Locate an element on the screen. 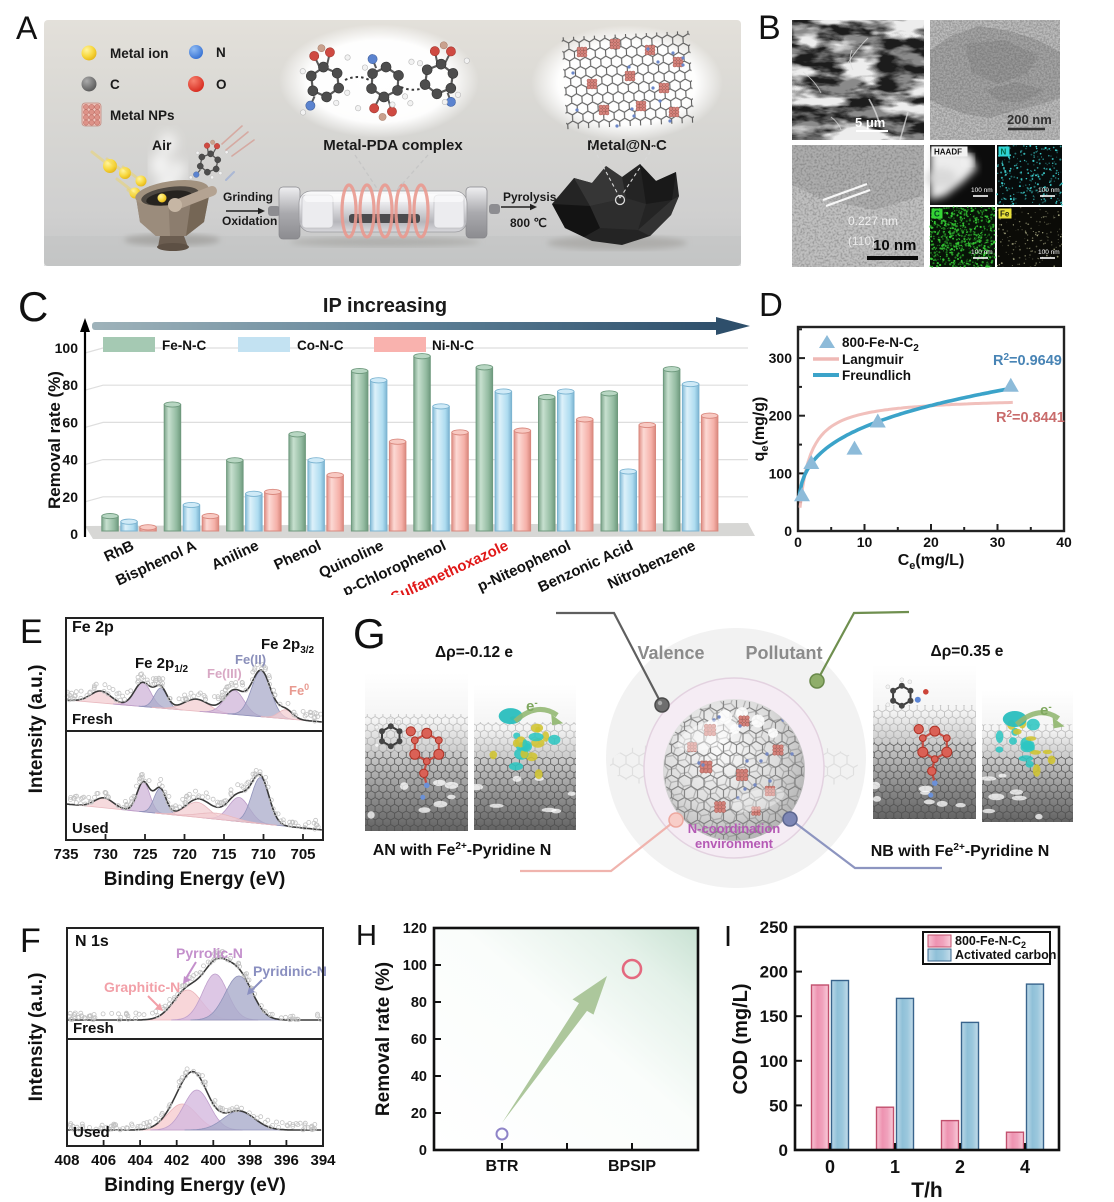 The width and height of the screenshot is (1114, 1202). svg-text: 0.227 nm is located at coordinates (873, 221).